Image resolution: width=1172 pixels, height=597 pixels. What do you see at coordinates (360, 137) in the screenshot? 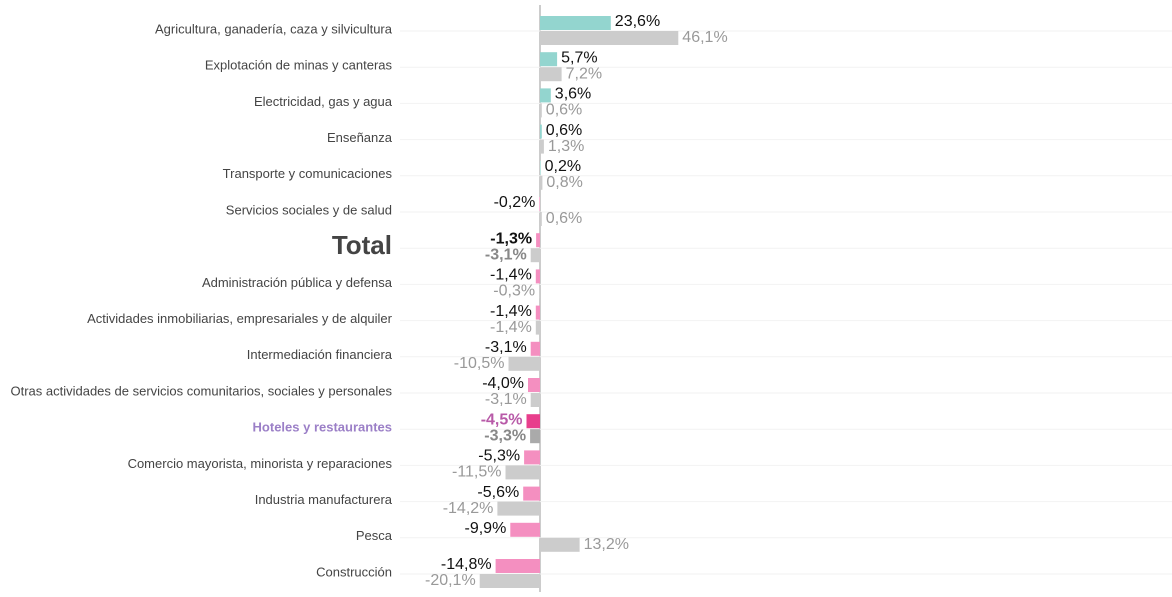
I see `category-label: Enseñanza` at bounding box center [360, 137].